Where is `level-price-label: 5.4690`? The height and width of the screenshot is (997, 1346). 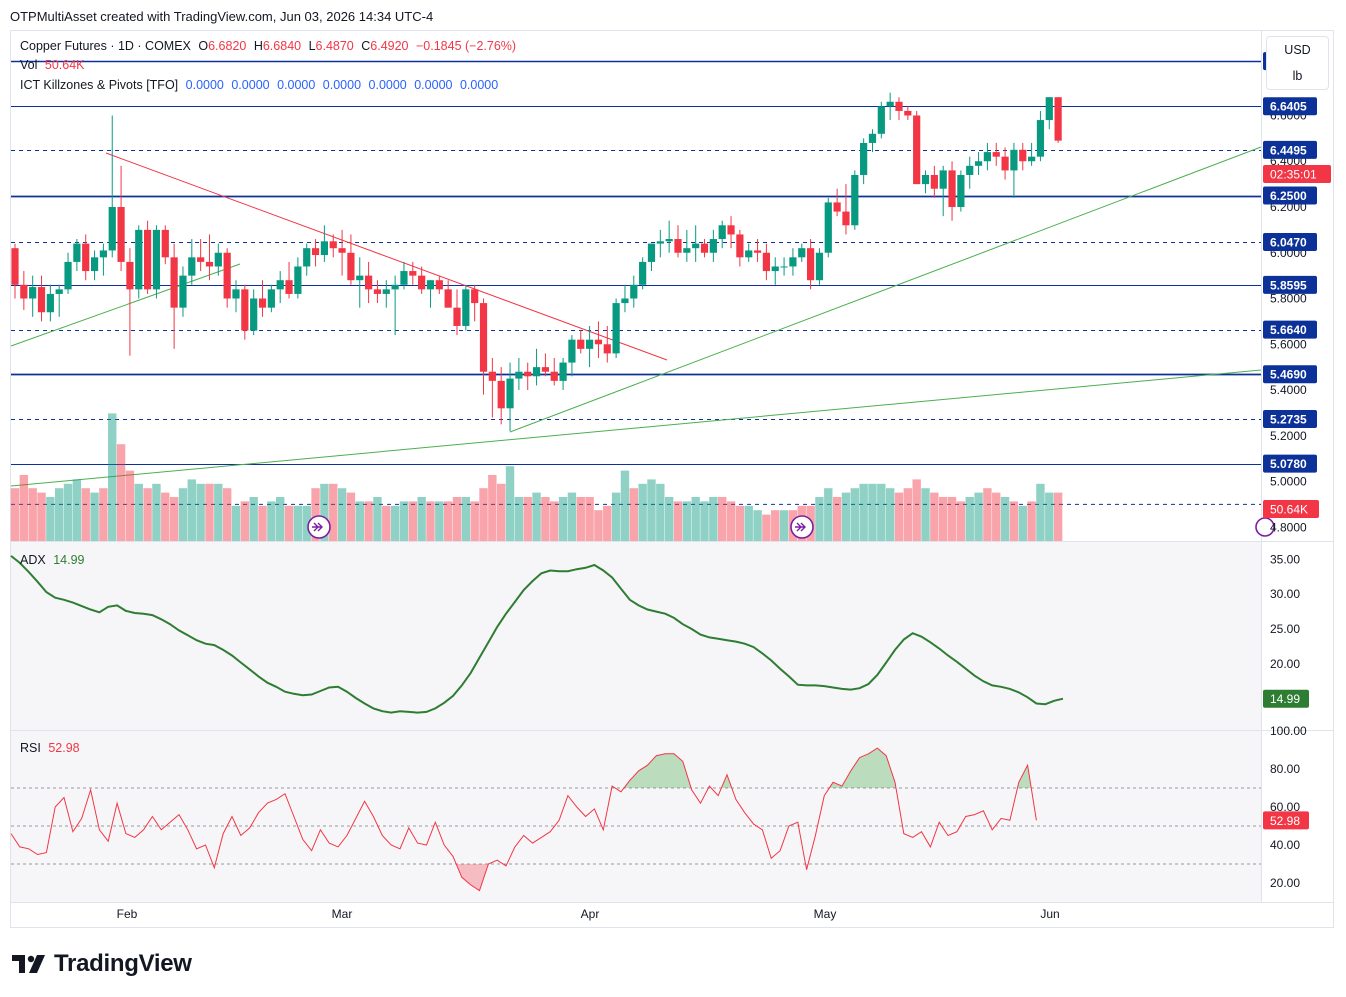 level-price-label: 5.4690 is located at coordinates (1288, 375).